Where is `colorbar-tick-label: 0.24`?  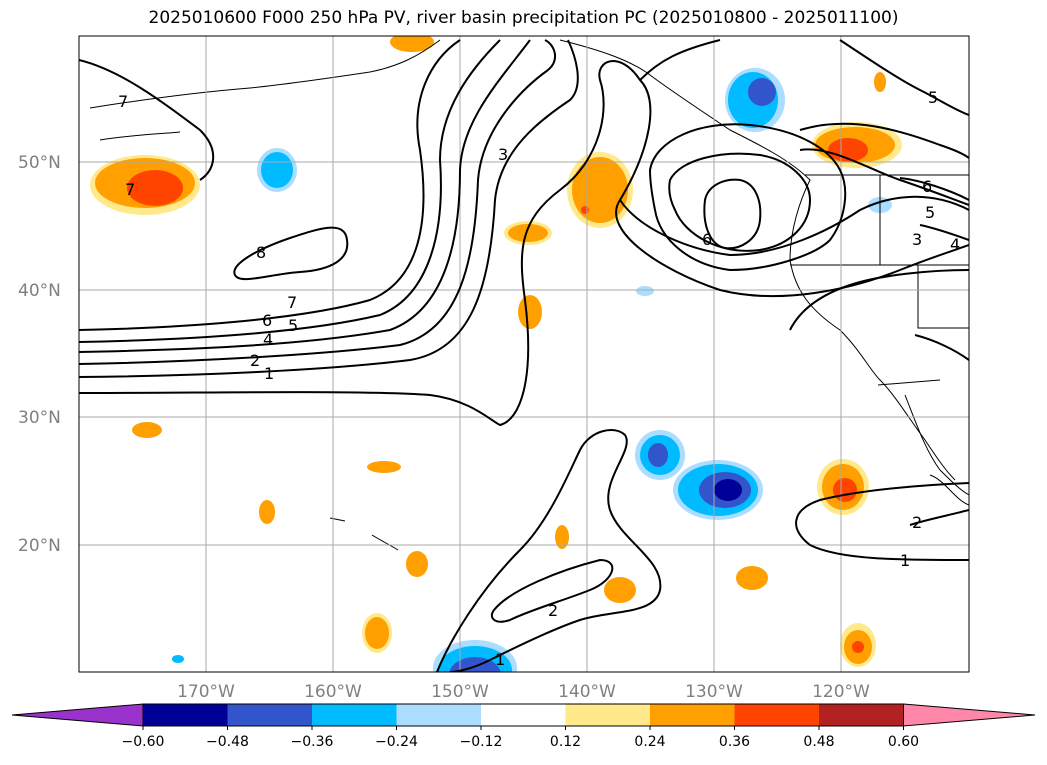 colorbar-tick-label: 0.24 is located at coordinates (649, 742).